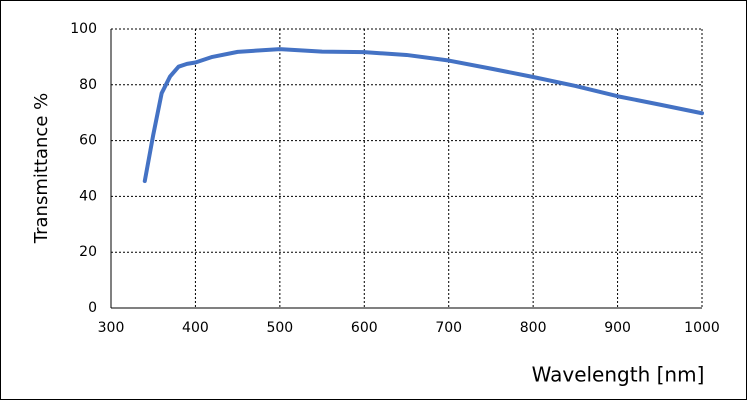  What do you see at coordinates (88, 252) in the screenshot?
I see `y-tick-label: 20` at bounding box center [88, 252].